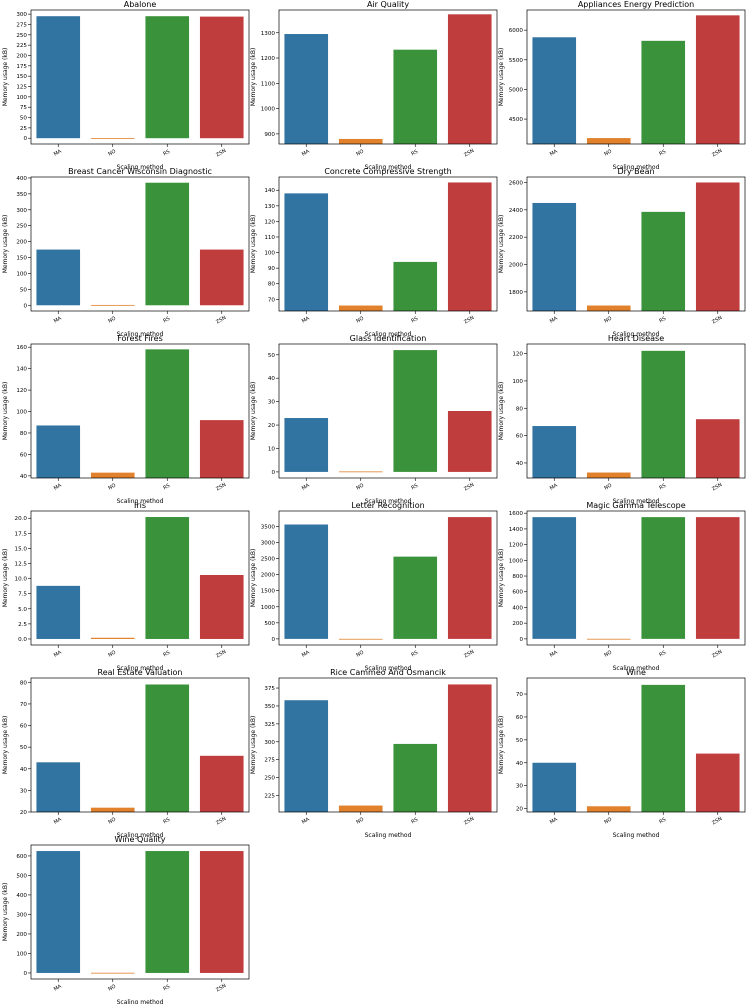 This screenshot has height=1004, width=753. I want to click on y-tick-label: 30, so click(272, 403).